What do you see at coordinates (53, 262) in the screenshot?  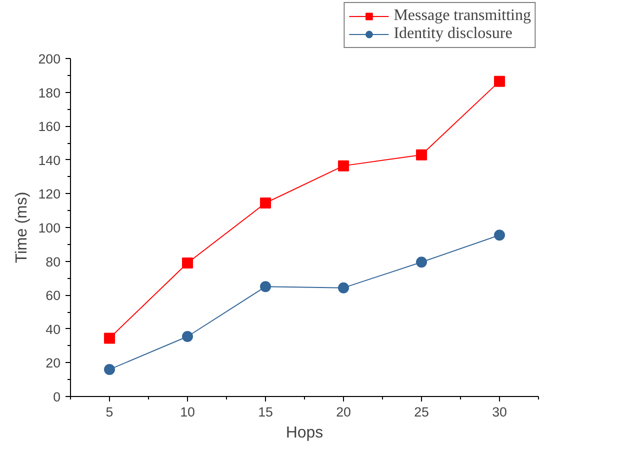 I see `y-tick-label: 80` at bounding box center [53, 262].